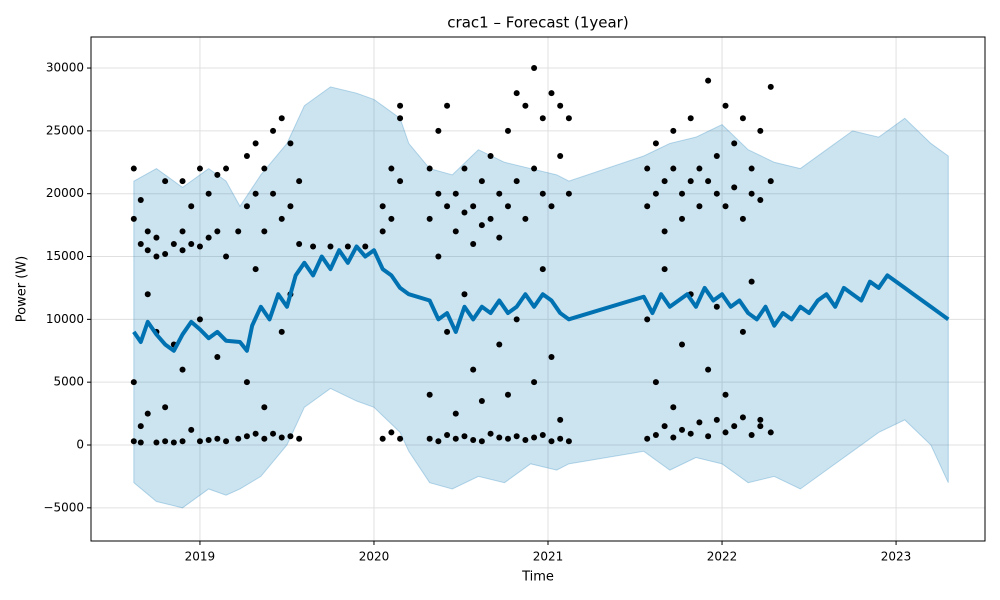 Image resolution: width=1000 pixels, height=600 pixels. Describe the element at coordinates (200, 557) in the screenshot. I see `x-tick-label: 2019` at that location.